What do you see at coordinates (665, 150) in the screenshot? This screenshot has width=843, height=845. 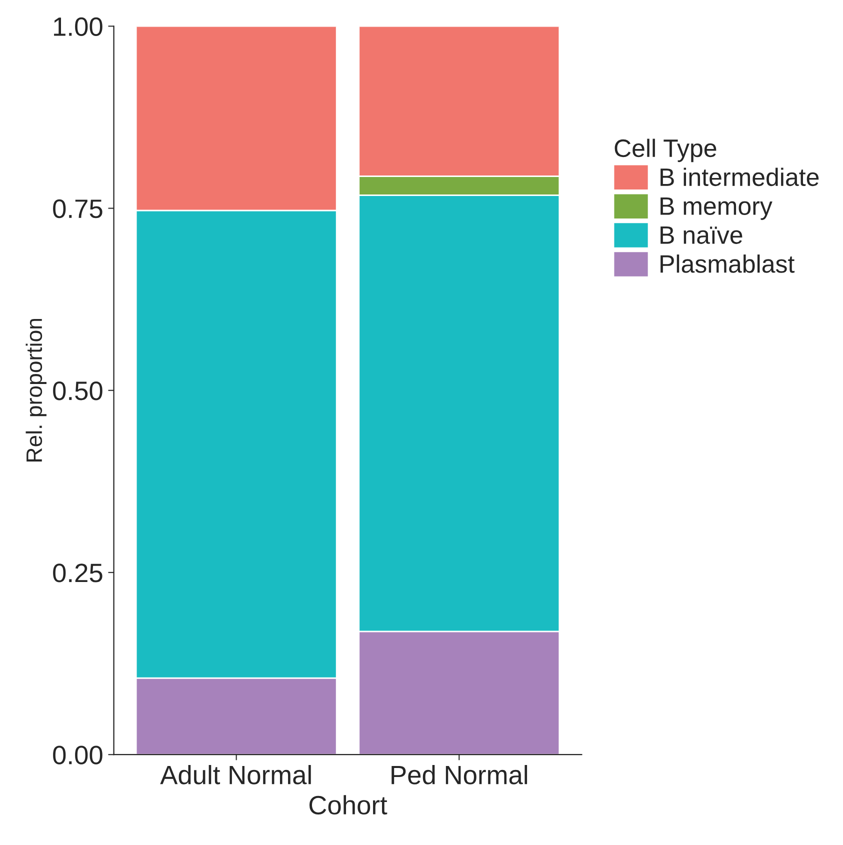 I see `legend-title: Cell Type` at bounding box center [665, 150].